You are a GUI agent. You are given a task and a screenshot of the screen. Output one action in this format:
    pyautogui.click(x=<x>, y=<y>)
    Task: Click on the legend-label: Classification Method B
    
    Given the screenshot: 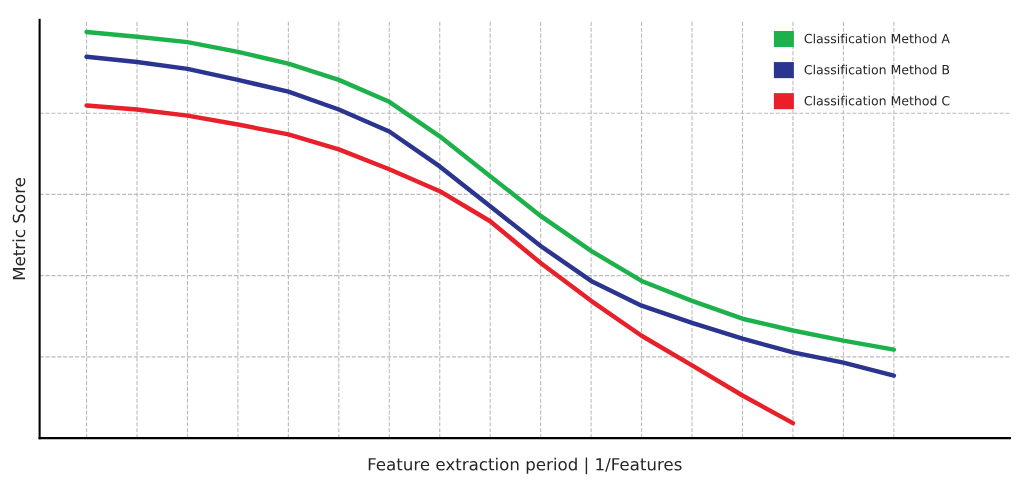 What is the action you would take?
    pyautogui.click(x=877, y=69)
    